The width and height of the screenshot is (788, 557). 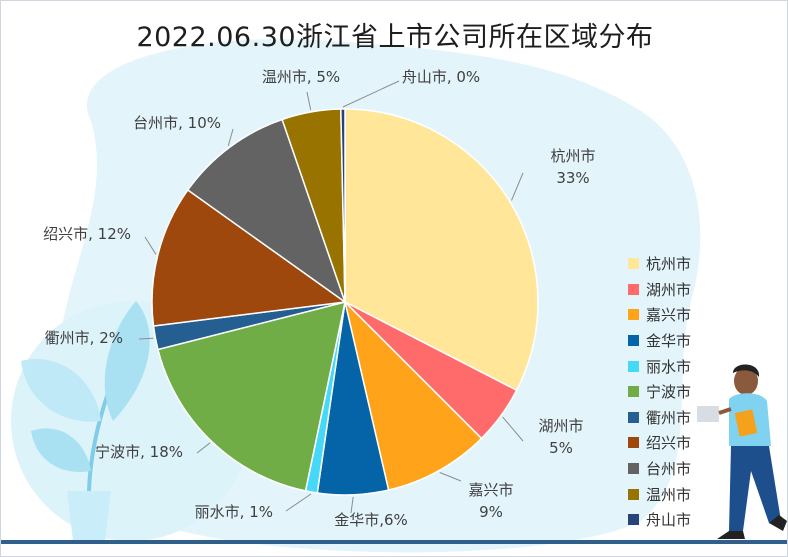 What do you see at coordinates (669, 366) in the screenshot?
I see `legend-label: 丽水市` at bounding box center [669, 366].